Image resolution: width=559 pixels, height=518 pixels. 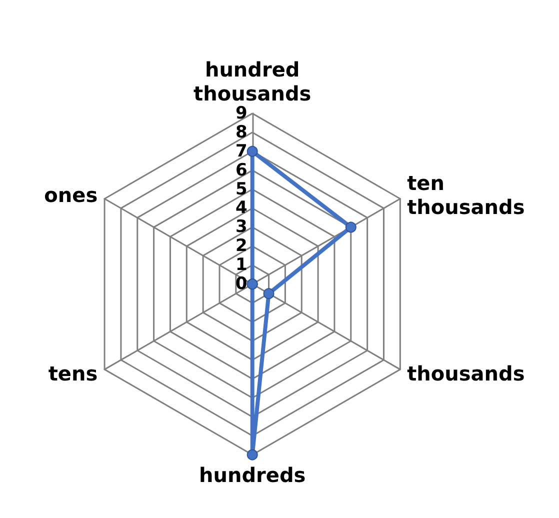 I want to click on y-tick-label: 8, so click(x=242, y=132).